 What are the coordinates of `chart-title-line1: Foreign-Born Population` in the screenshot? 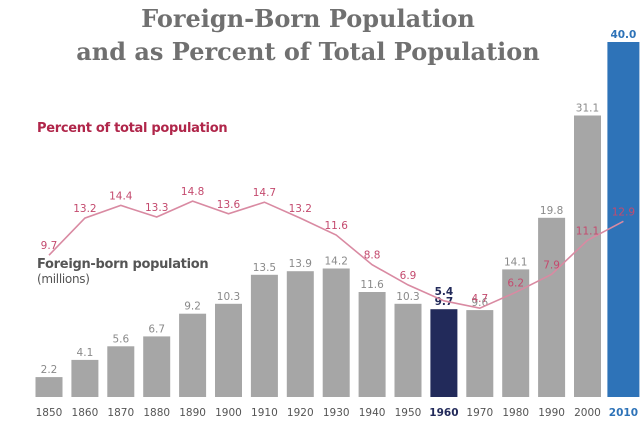 It's located at (308, 18).